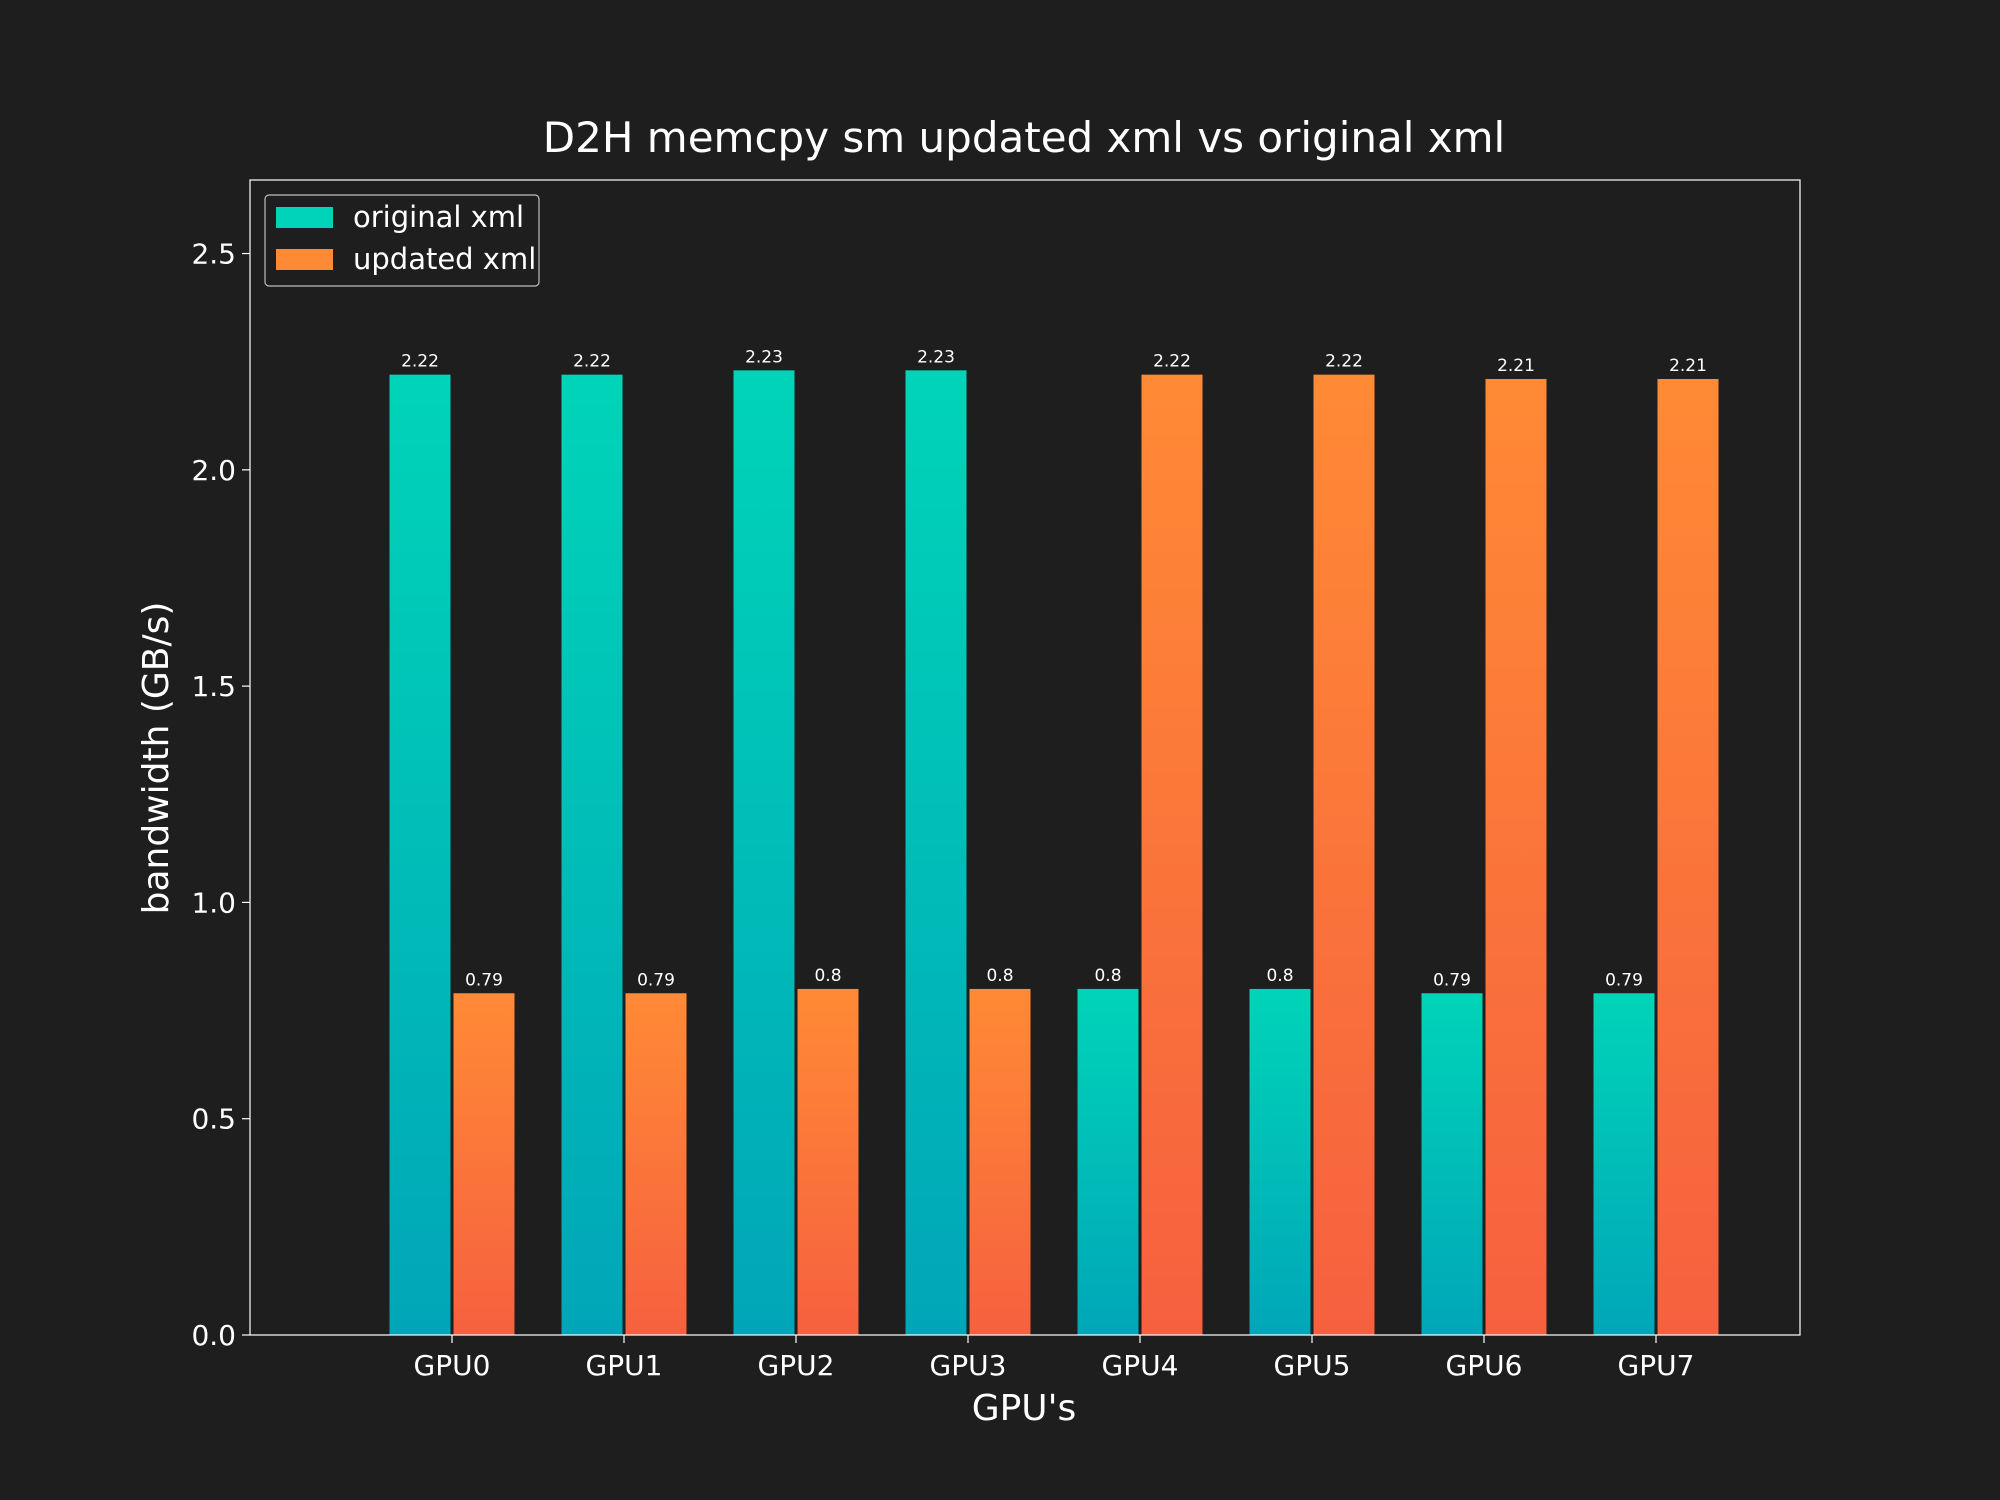 This screenshot has width=2000, height=1500. Describe the element at coordinates (764, 357) in the screenshot. I see `bar-value-label-original-gpu2: 2.23` at that location.